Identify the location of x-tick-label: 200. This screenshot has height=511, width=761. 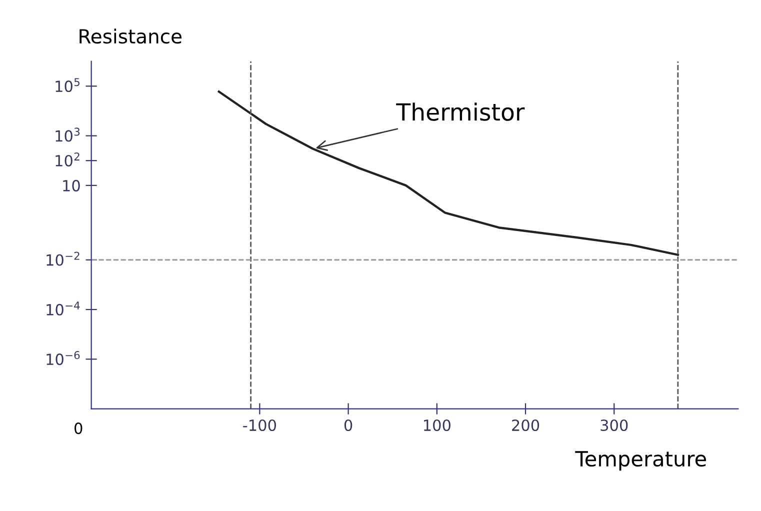
(526, 425).